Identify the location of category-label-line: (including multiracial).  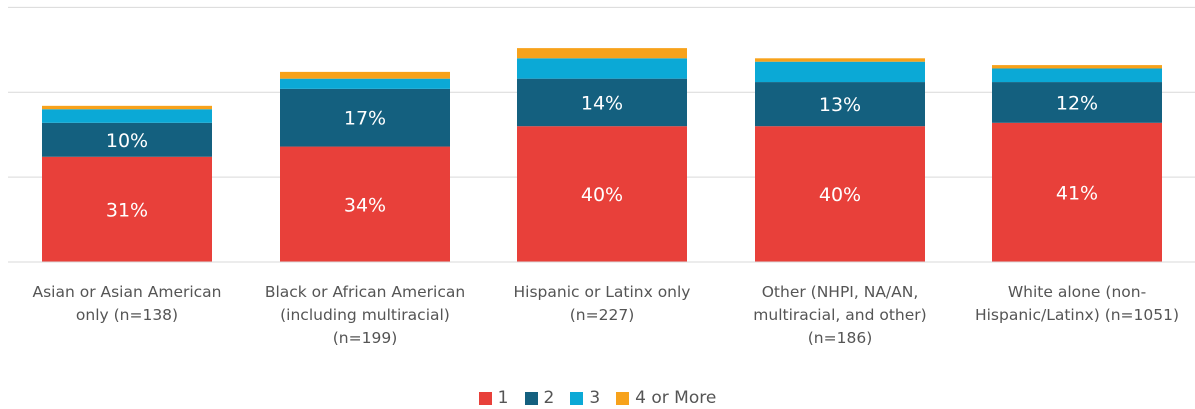
(365, 315).